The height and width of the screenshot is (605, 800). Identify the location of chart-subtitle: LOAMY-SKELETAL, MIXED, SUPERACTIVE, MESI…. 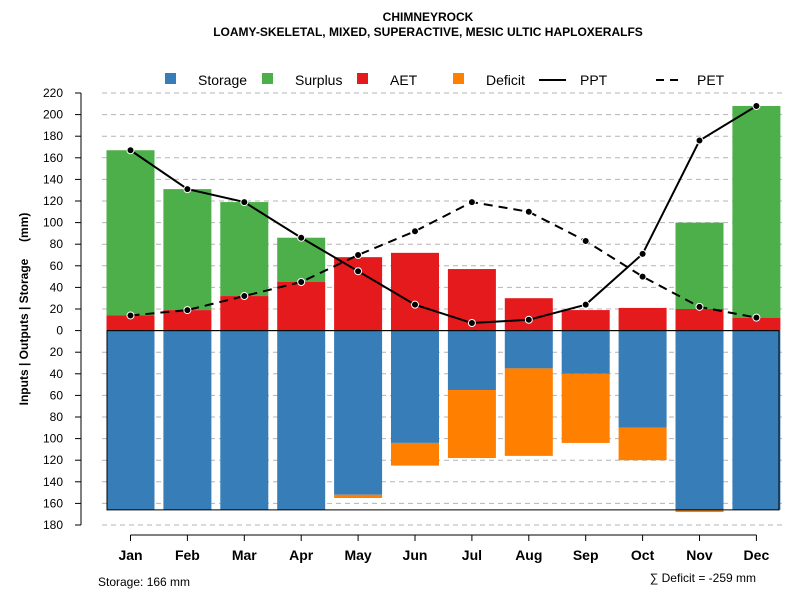
(428, 32).